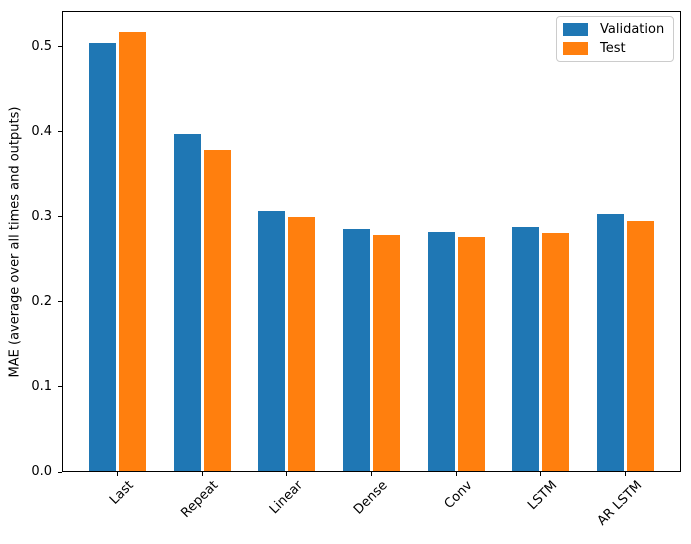 The height and width of the screenshot is (544, 691). Describe the element at coordinates (641, 345) in the screenshot. I see `bar-test-ar-lstm` at that location.